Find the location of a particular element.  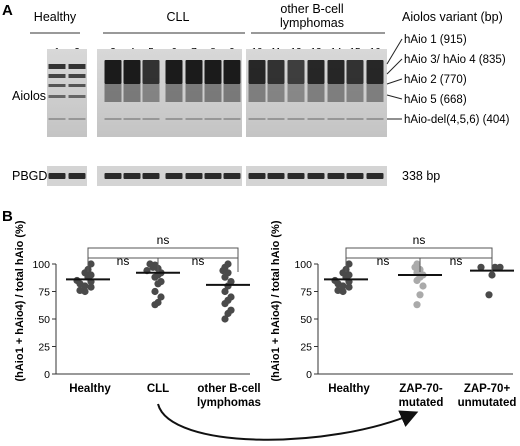

variant-label: hAio 1 (915) is located at coordinates (435, 40).